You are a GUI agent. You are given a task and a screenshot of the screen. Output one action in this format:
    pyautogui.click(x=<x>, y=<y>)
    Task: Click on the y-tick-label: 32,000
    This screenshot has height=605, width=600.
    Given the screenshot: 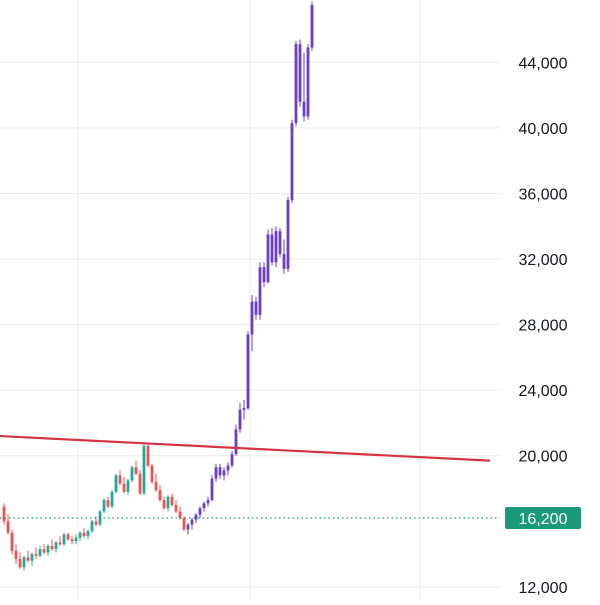 What is the action you would take?
    pyautogui.click(x=543, y=260)
    